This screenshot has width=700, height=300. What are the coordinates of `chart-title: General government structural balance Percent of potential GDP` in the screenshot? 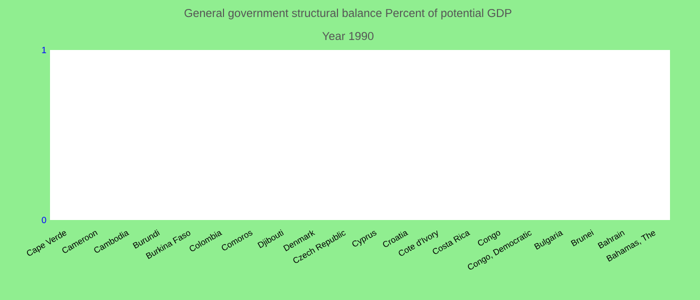 It's located at (348, 14).